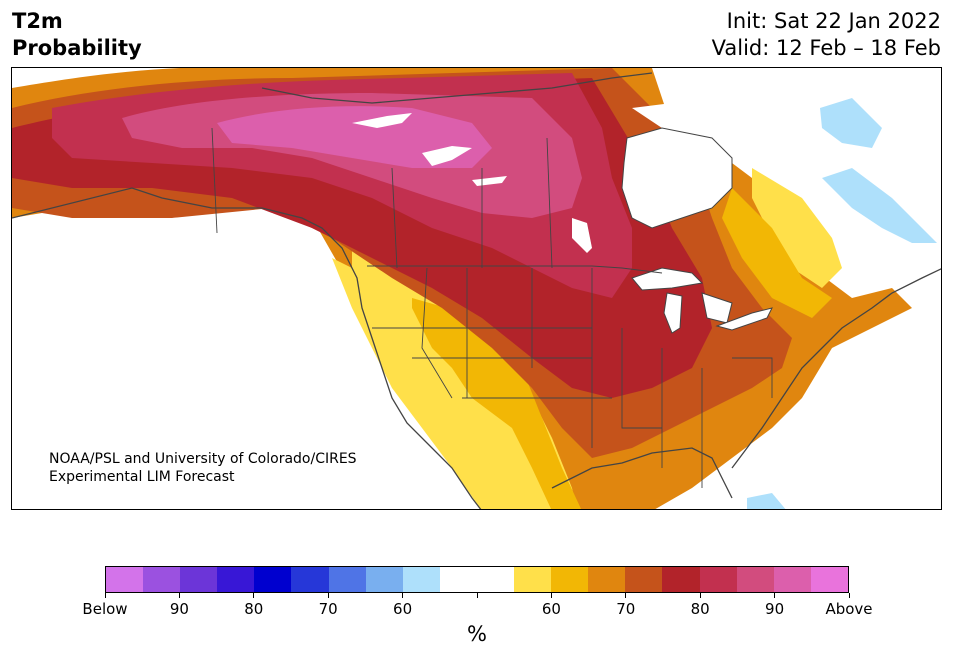 The width and height of the screenshot is (953, 659). What do you see at coordinates (142, 477) in the screenshot?
I see `credit-line-2: Experimental LIM Forecast` at bounding box center [142, 477].